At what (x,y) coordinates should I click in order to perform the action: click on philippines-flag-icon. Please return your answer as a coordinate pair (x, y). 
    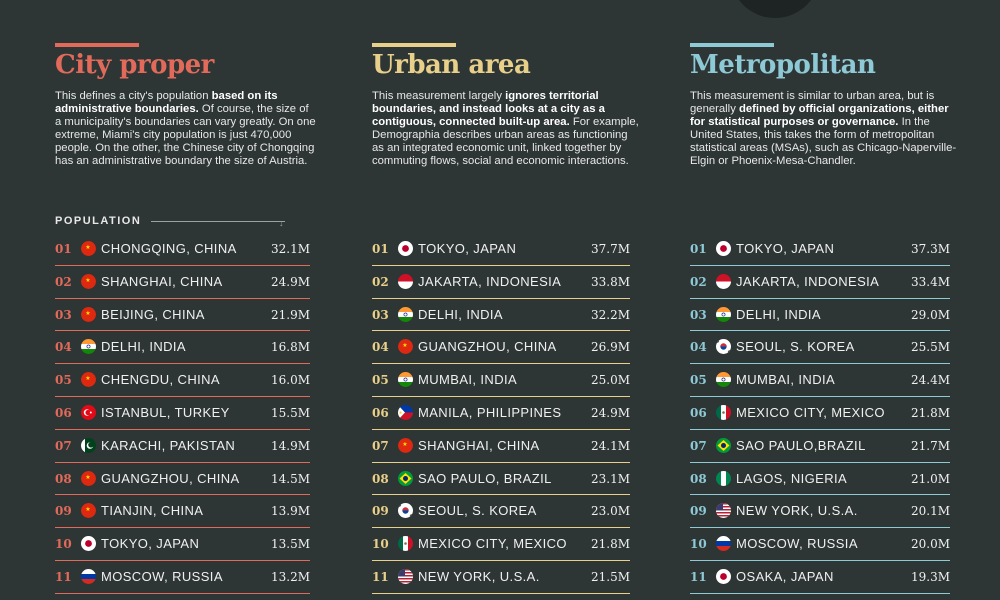
    Looking at the image, I should click on (405, 412).